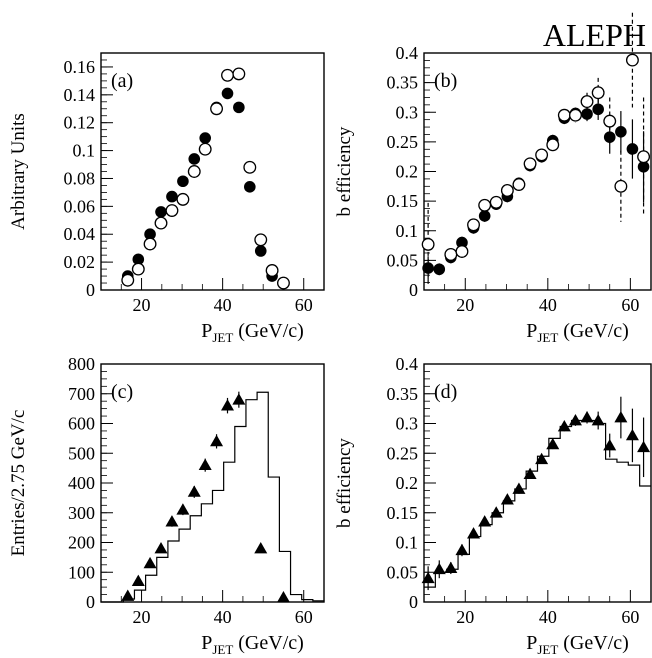 This screenshot has height=658, width=652. What do you see at coordinates (80, 206) in the screenshot?
I see `y-tick-label: 0.06` at bounding box center [80, 206].